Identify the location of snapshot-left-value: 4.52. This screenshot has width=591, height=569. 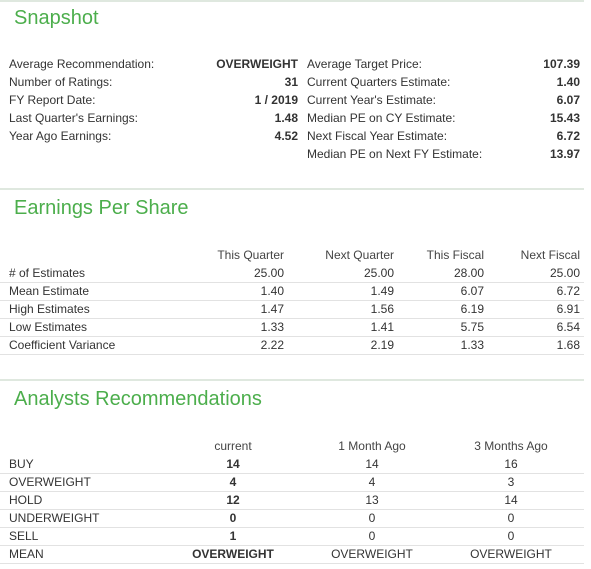
(286, 136).